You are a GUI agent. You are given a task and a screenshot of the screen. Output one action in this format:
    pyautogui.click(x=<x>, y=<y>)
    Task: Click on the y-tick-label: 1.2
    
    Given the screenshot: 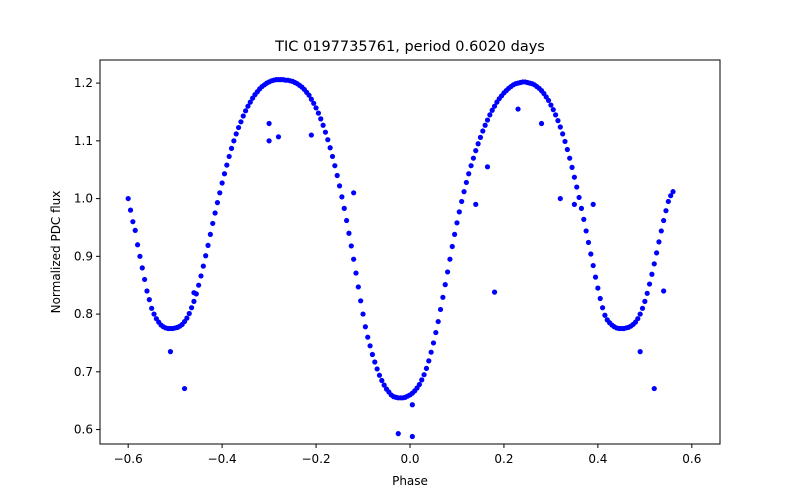 What is the action you would take?
    pyautogui.click(x=83, y=83)
    